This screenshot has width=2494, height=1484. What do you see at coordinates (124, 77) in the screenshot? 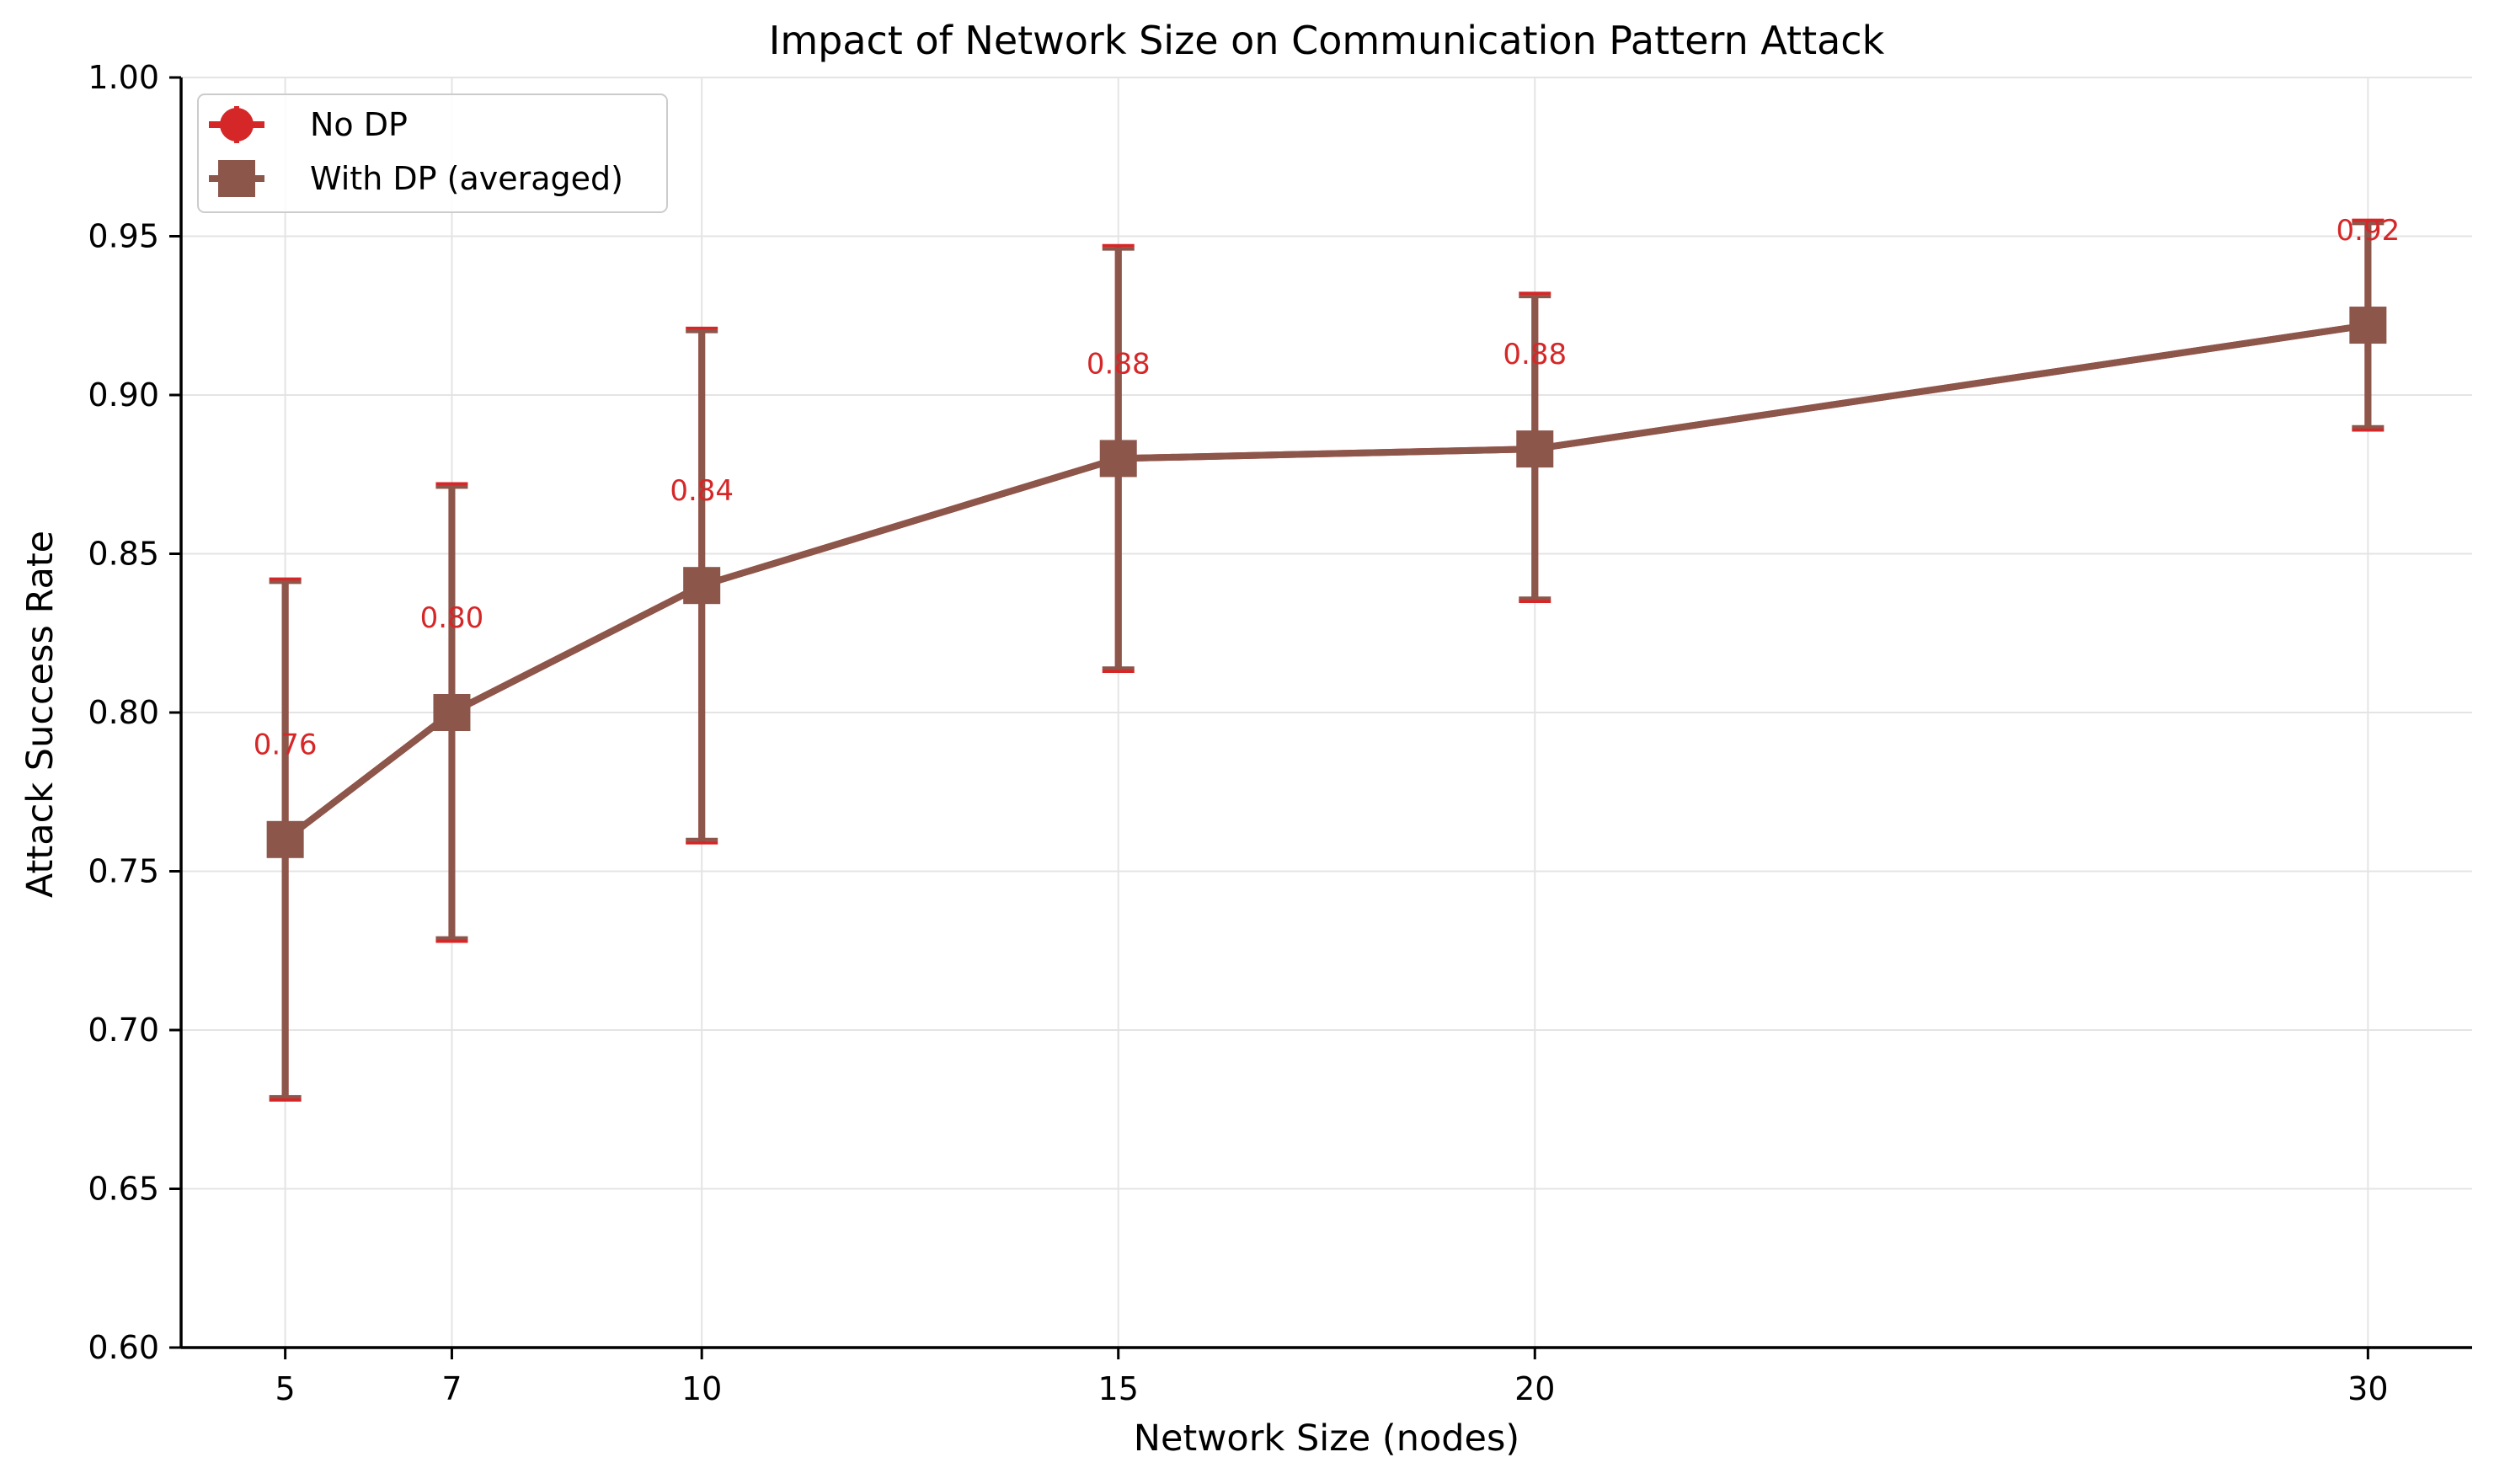
I see `y-tick-label: 1.00` at bounding box center [124, 77].